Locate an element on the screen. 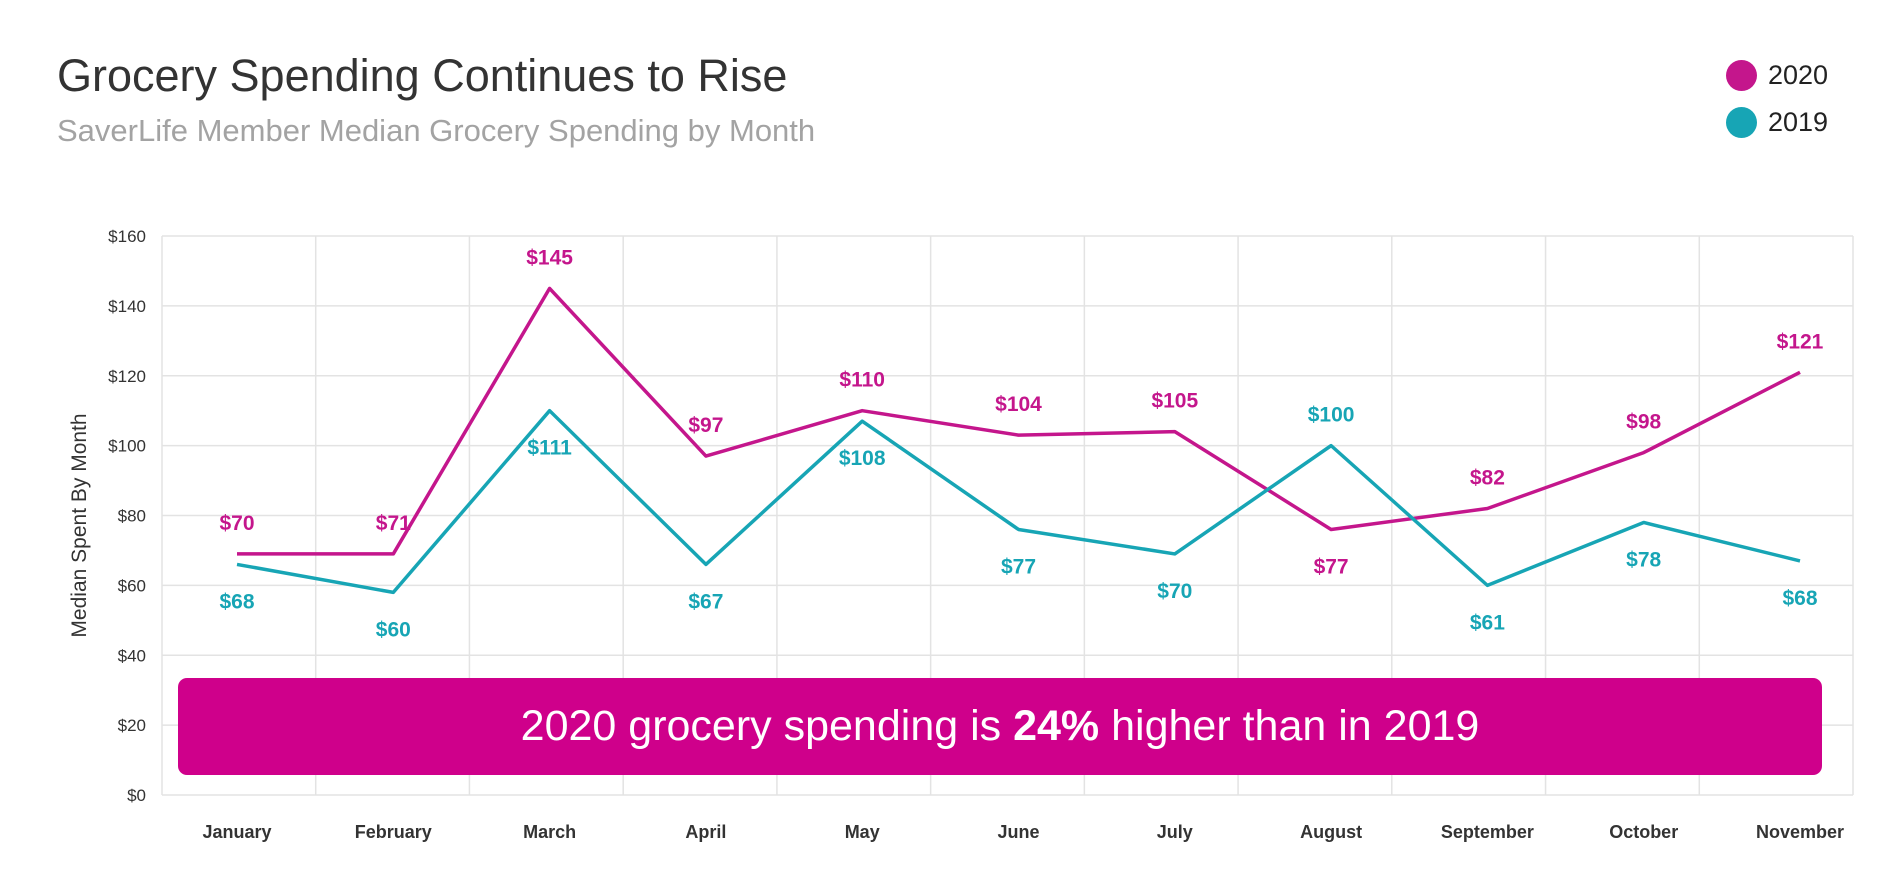 This screenshot has width=1897, height=870. legend-label-2019: 2019 is located at coordinates (1798, 122).